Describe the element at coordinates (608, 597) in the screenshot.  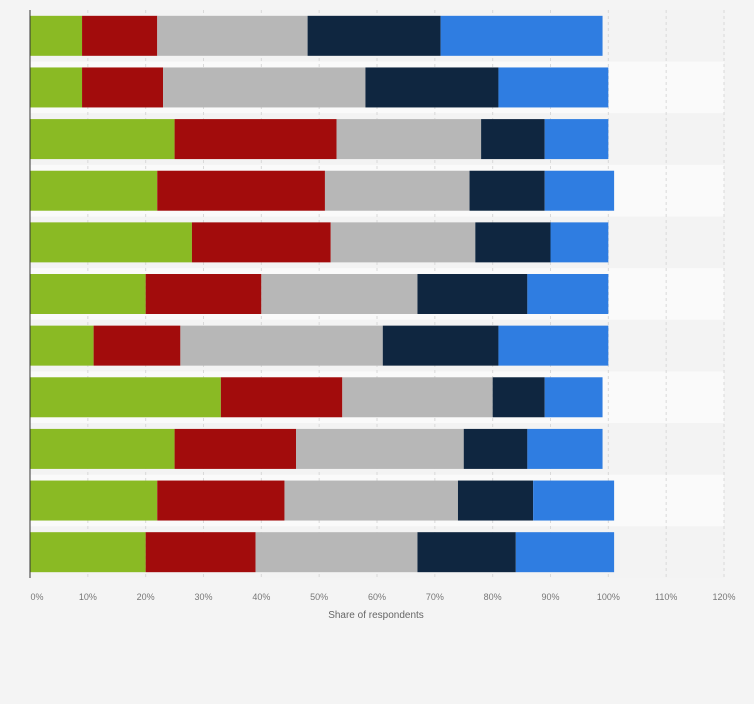
I see `x-tick-label: 100%` at that location.